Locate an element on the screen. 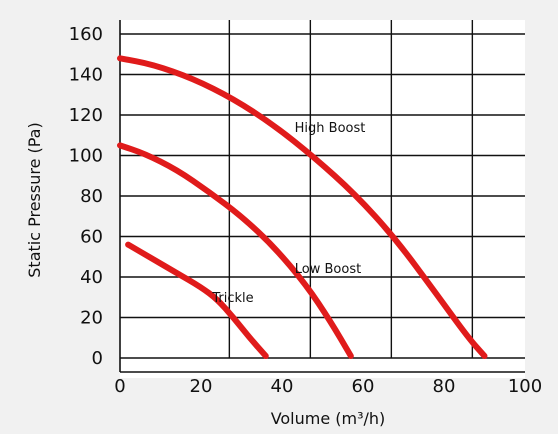  y-tick-label: 60 is located at coordinates (91, 237).